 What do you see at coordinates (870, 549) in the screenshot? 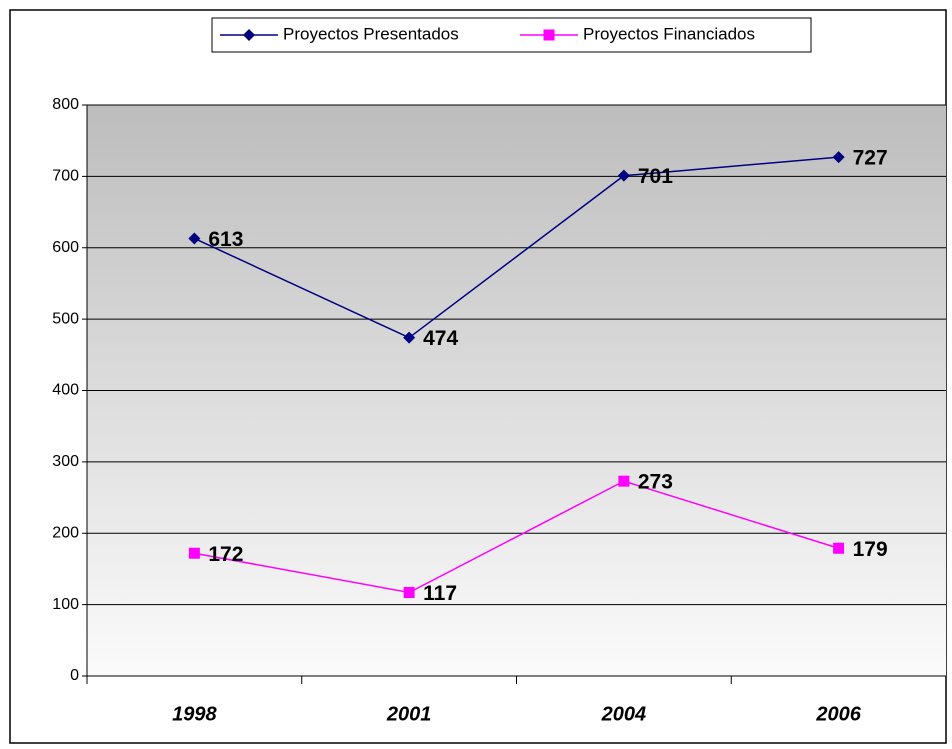
I see `data-label: 179` at bounding box center [870, 549].